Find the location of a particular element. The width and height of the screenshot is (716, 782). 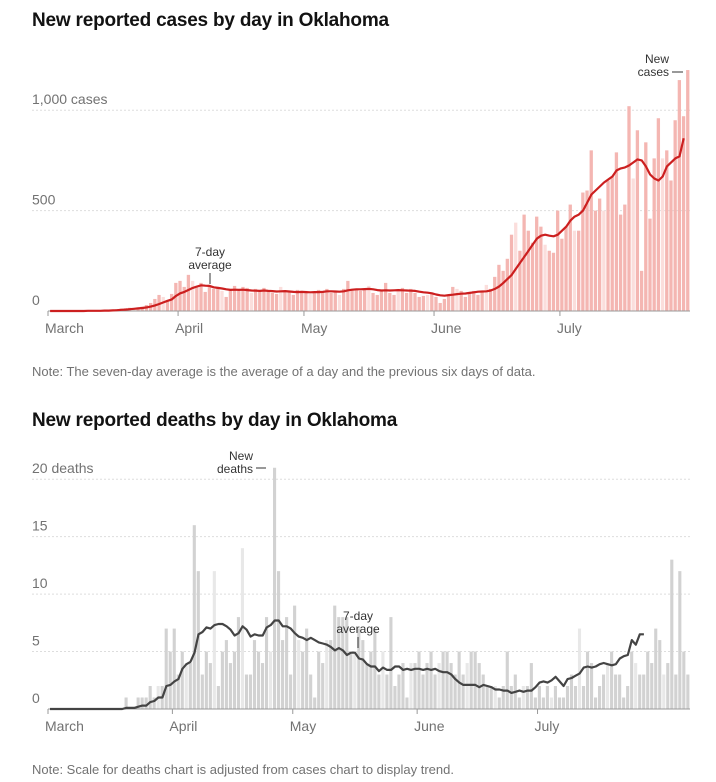

x-tick-label: July is located at coordinates (569, 328).